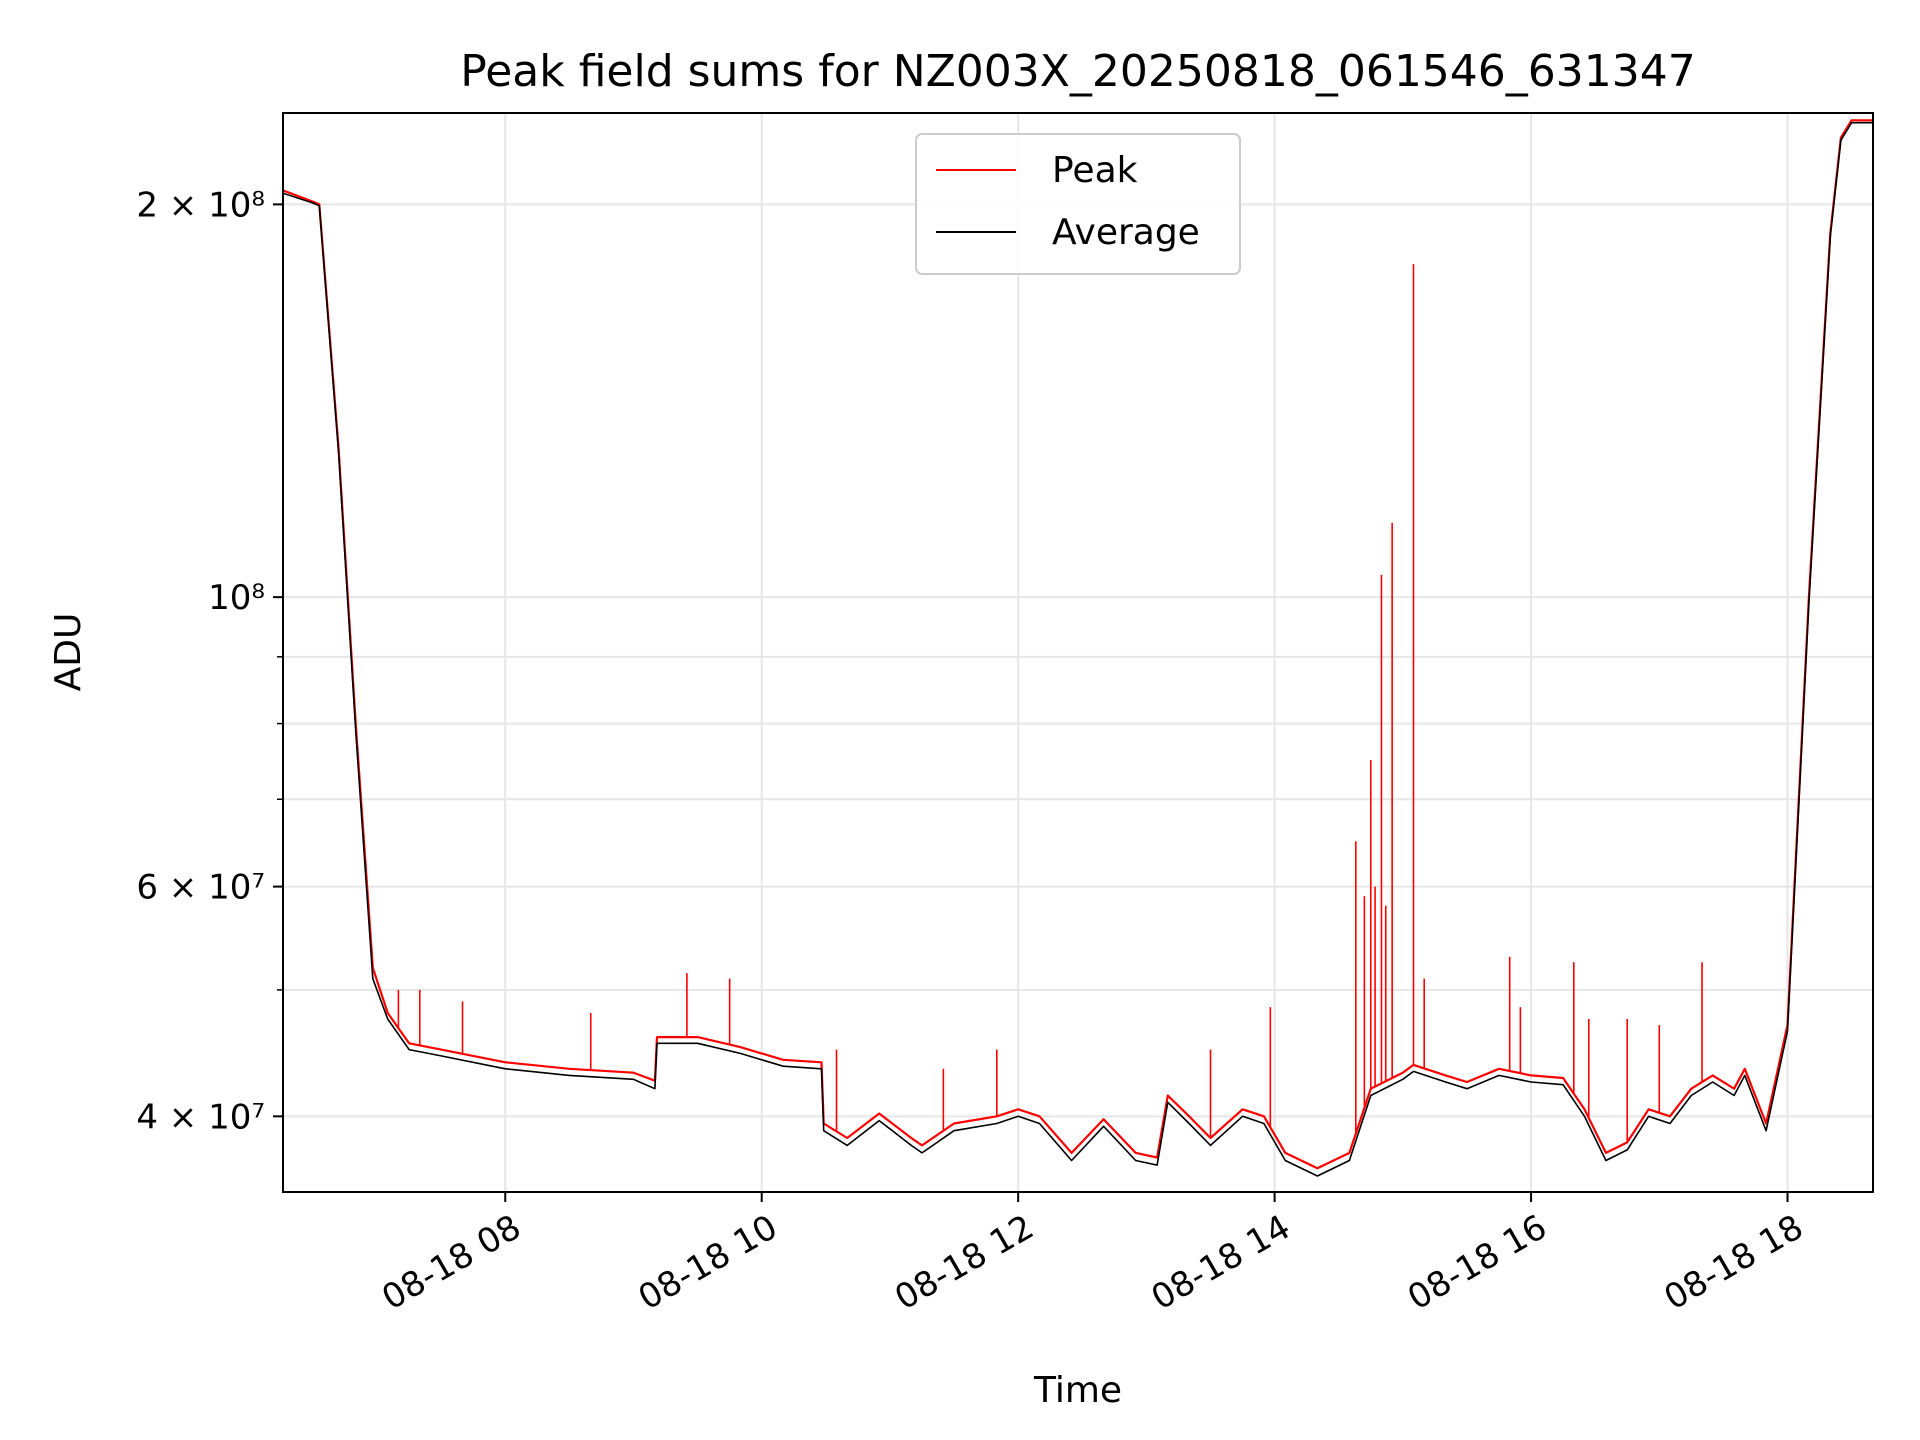 This screenshot has width=1920, height=1440. Describe the element at coordinates (200, 1117) in the screenshot. I see `y-tick-label: 4 × 10⁷` at that location.